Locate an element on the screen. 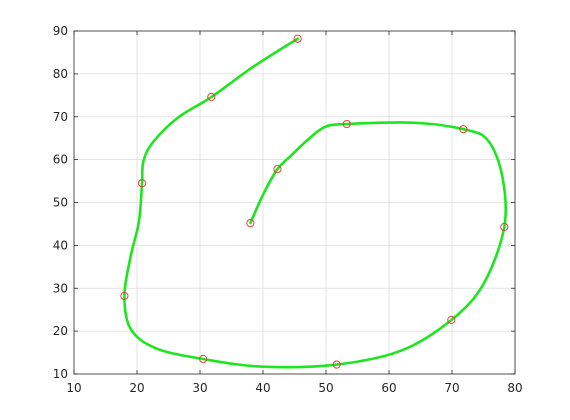 The image size is (570, 420). y-tick-label: 40 is located at coordinates (60, 245).